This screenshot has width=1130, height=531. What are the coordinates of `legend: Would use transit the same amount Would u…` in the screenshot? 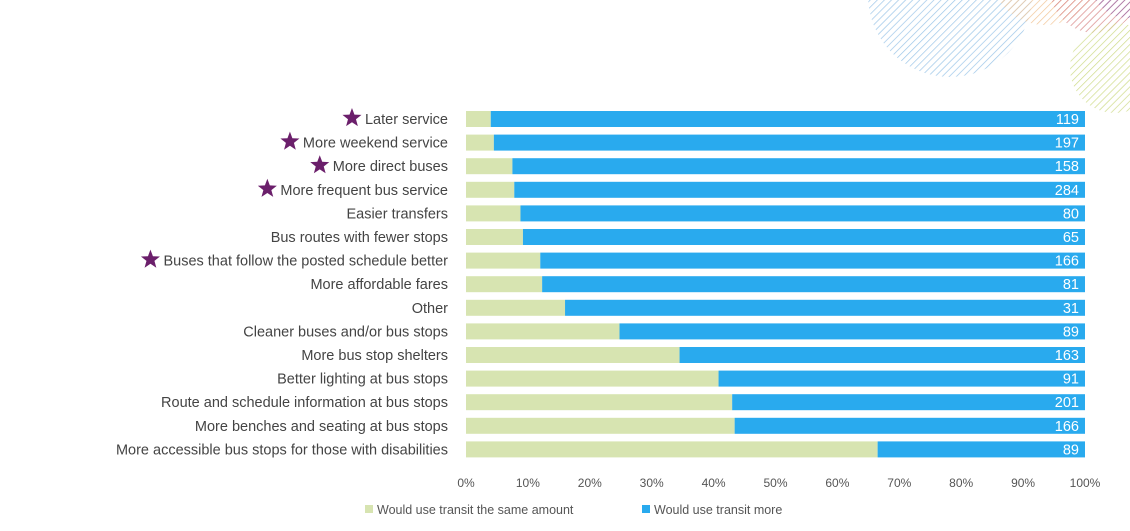 It's located at (573, 510).